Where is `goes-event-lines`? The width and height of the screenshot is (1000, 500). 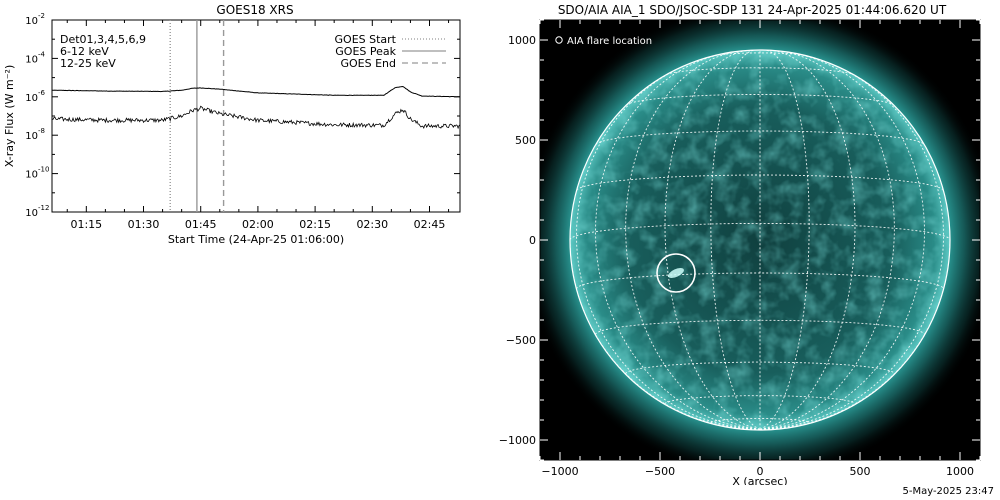 goes-event-lines is located at coordinates (197, 116).